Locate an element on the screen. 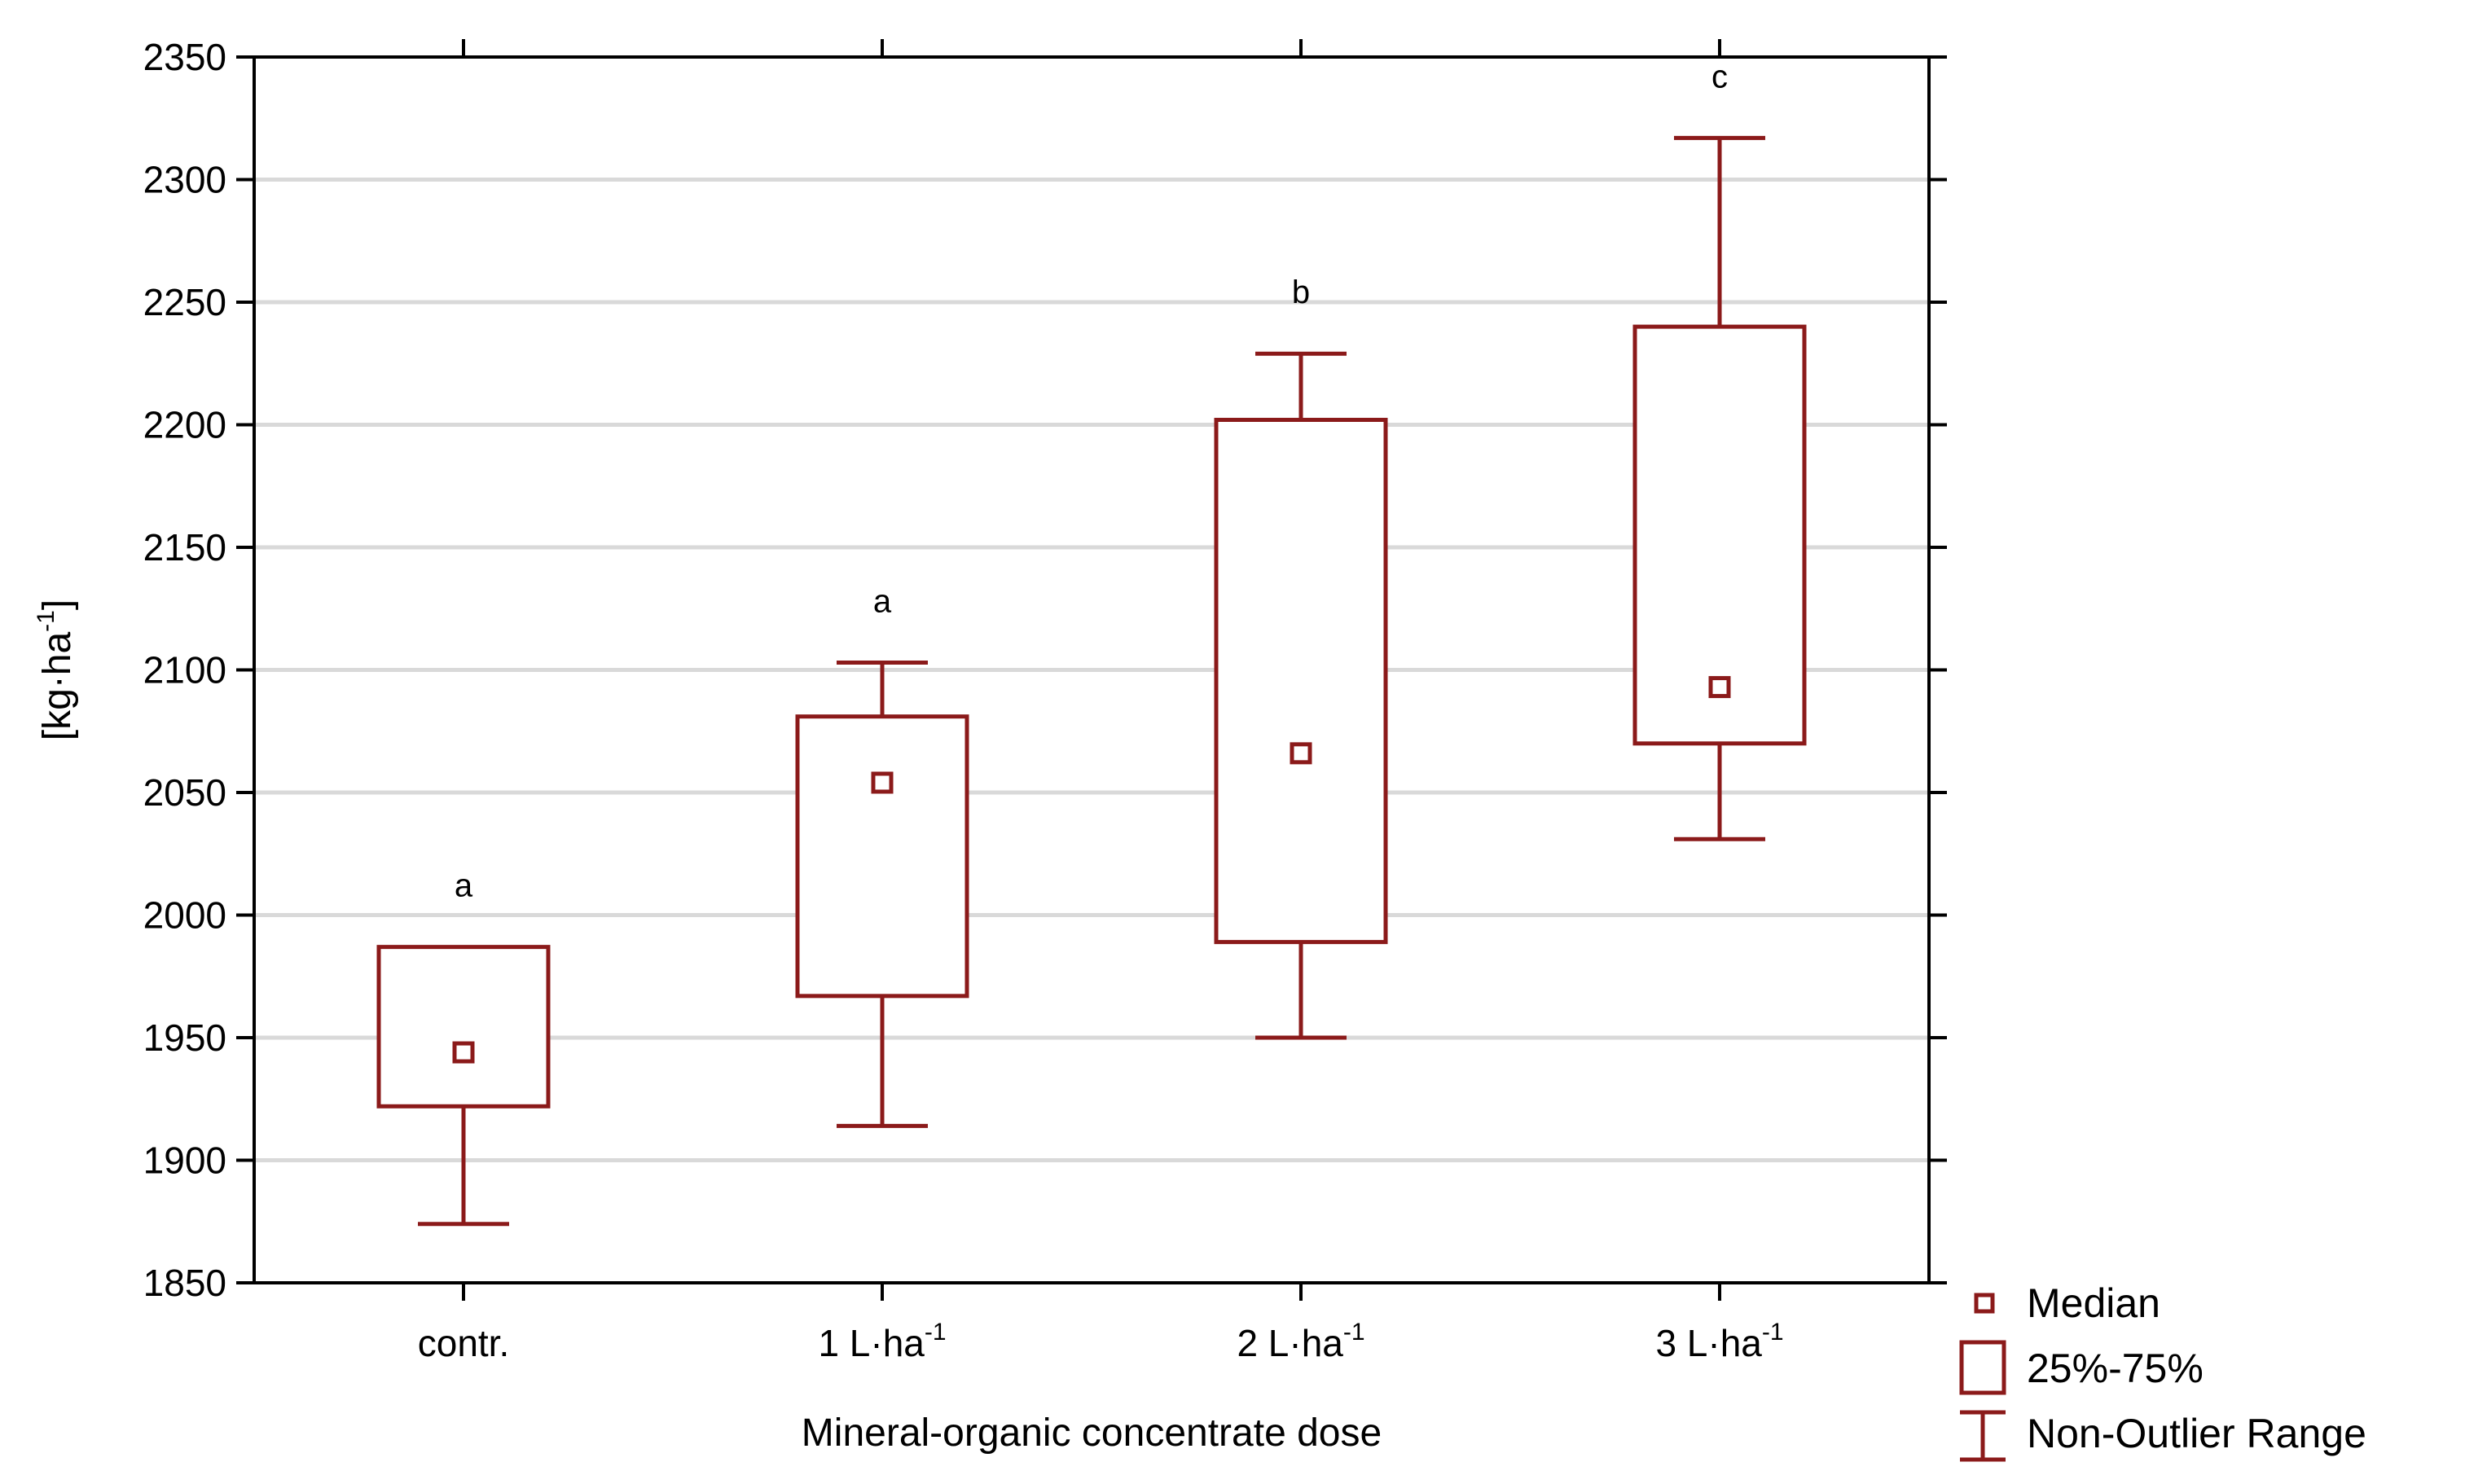 This screenshot has width=2465, height=1484. y-tick-label: 2000 is located at coordinates (184, 915).